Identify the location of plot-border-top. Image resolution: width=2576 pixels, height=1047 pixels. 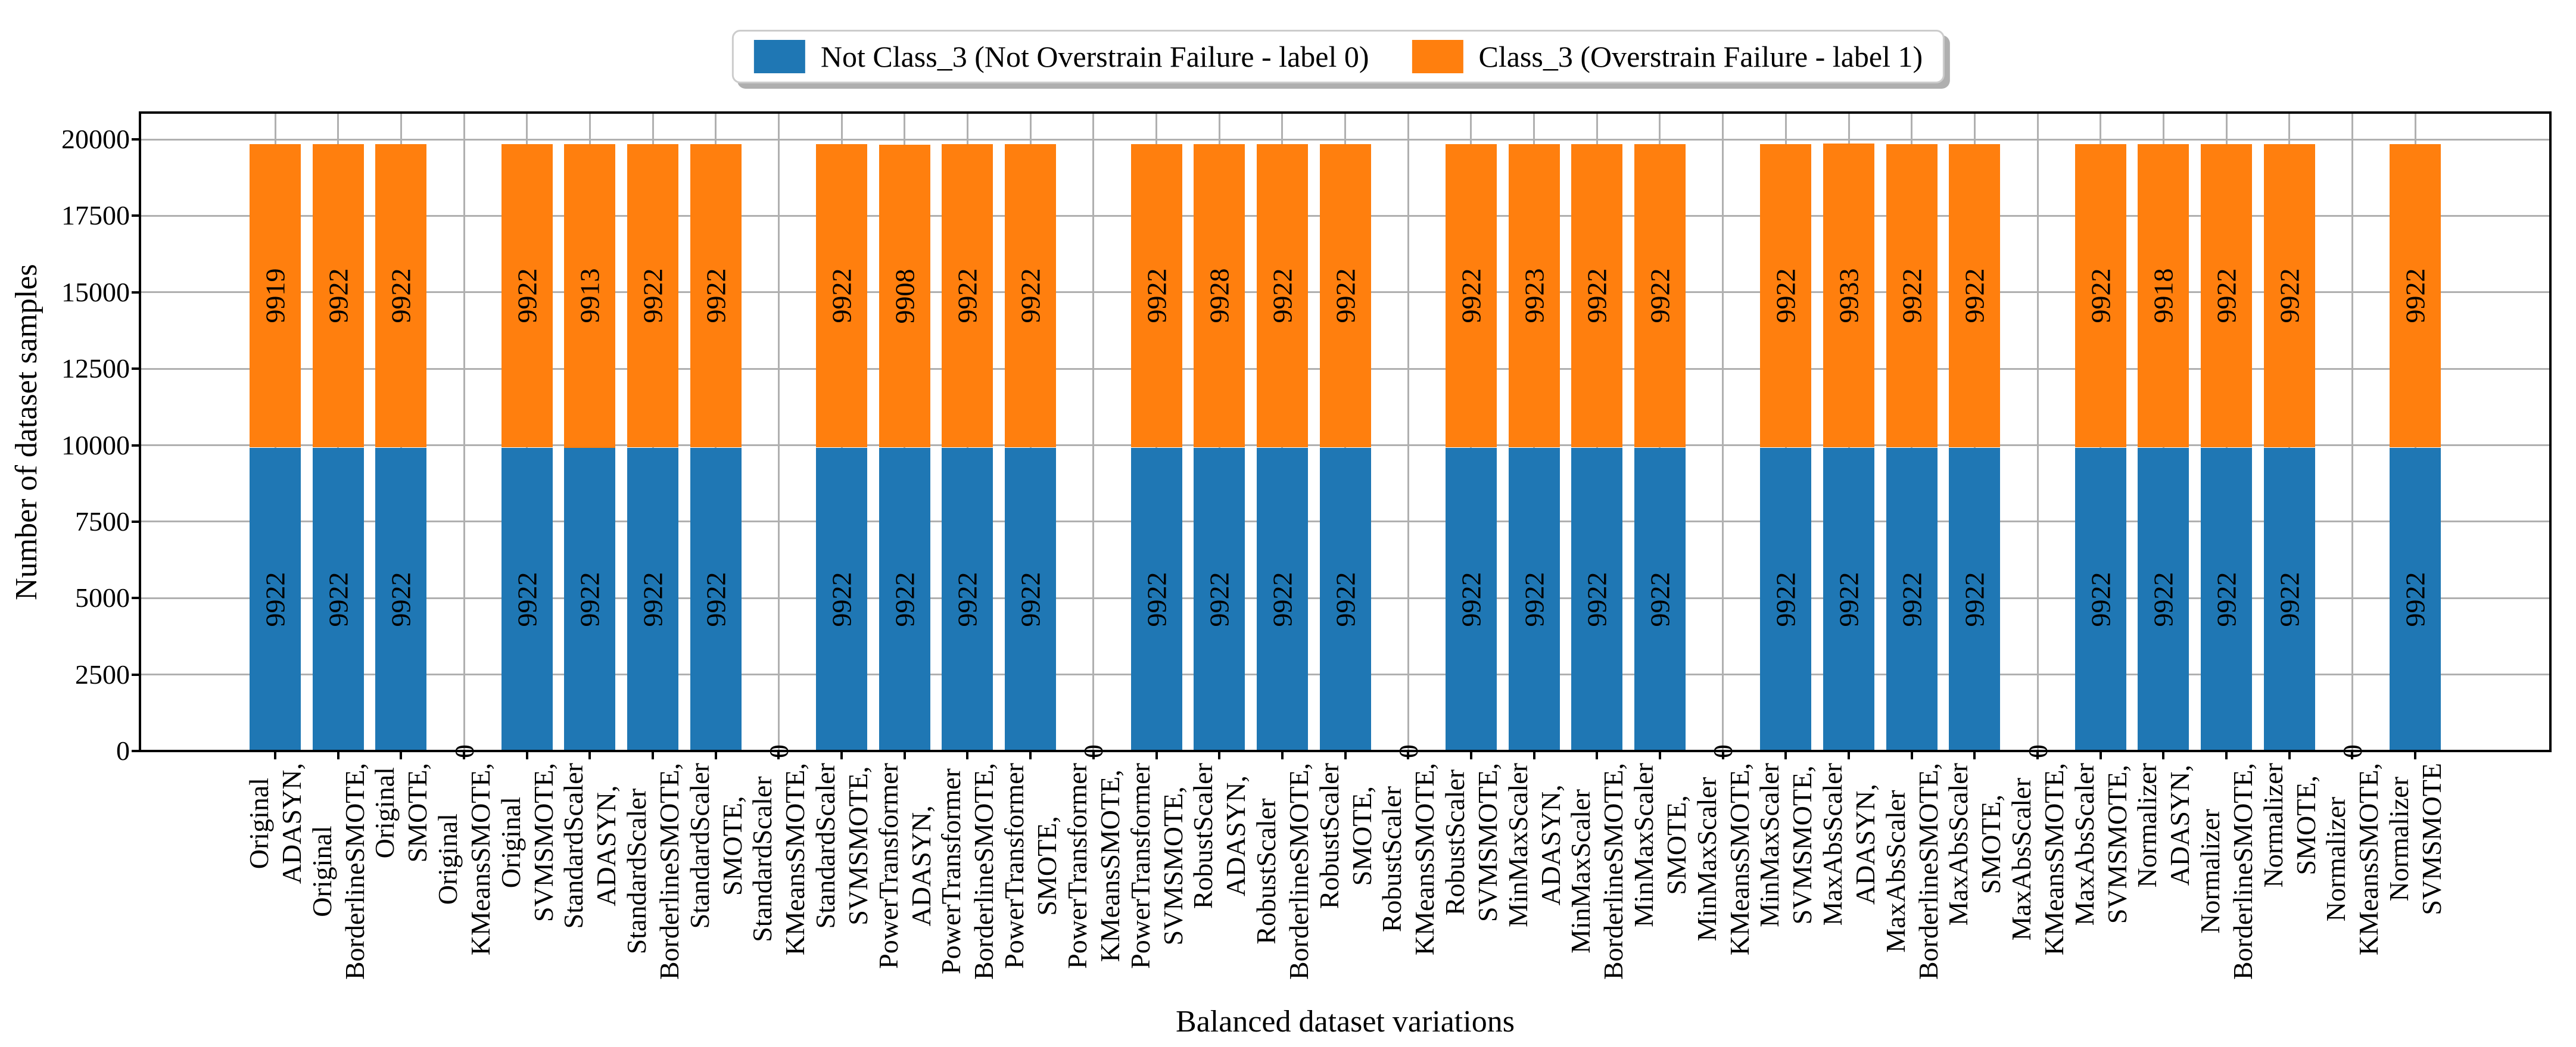
(1345, 112).